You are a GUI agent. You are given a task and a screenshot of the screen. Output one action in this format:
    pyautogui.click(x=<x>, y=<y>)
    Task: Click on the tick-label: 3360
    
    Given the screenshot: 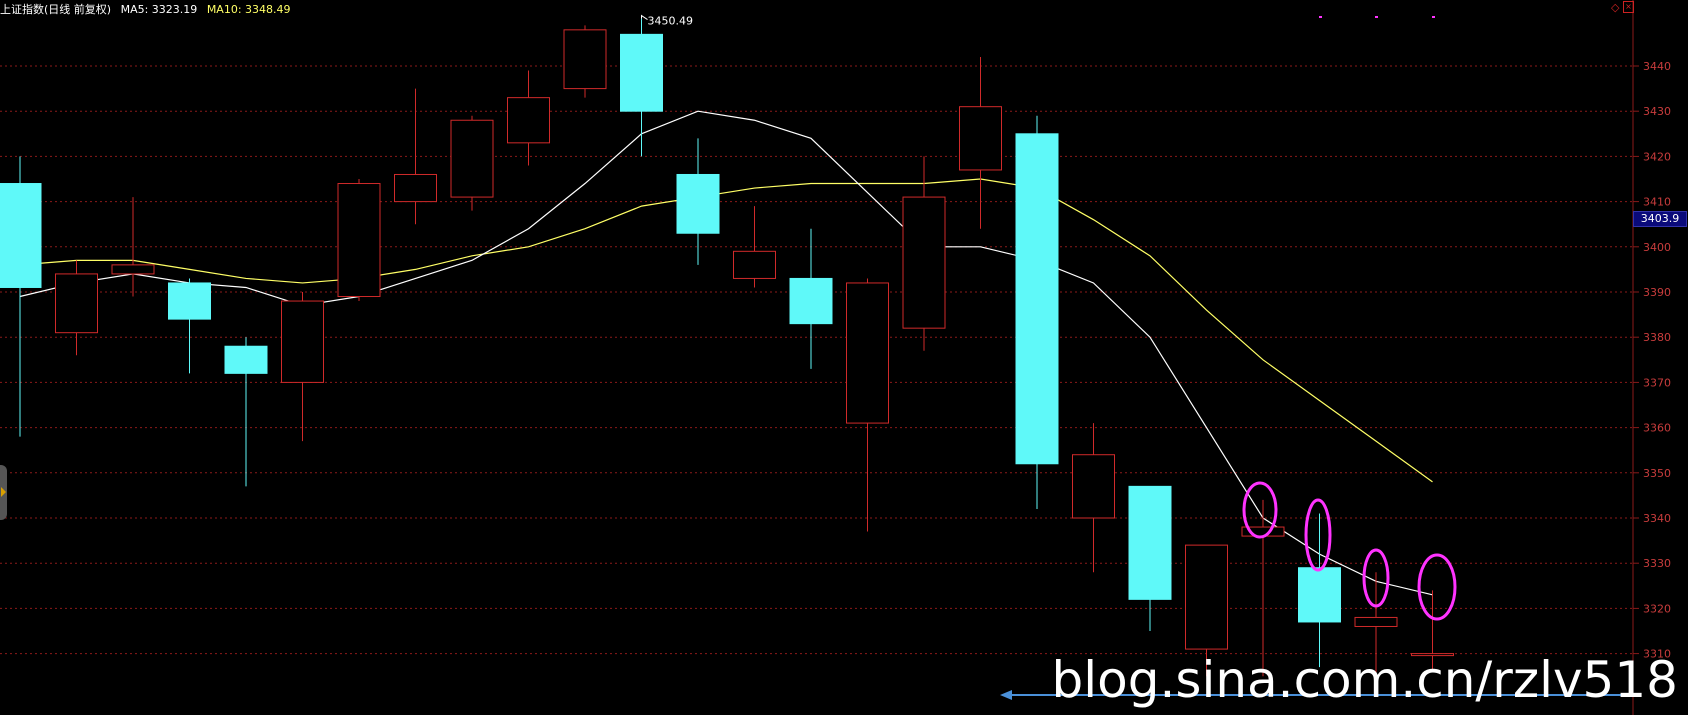 What is the action you would take?
    pyautogui.click(x=1657, y=428)
    